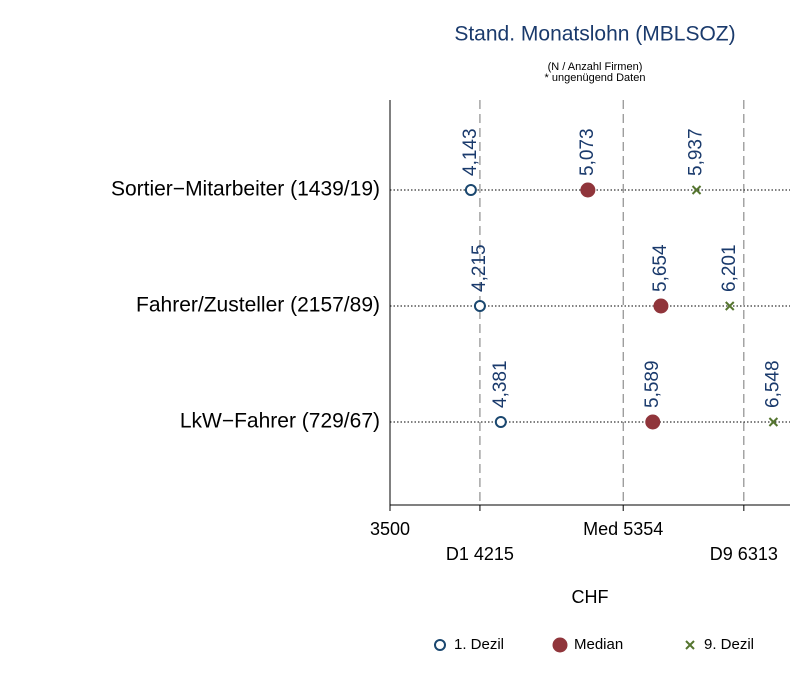 The width and height of the screenshot is (797, 673). I want to click on legend-label: 1. Dezil, so click(479, 644).